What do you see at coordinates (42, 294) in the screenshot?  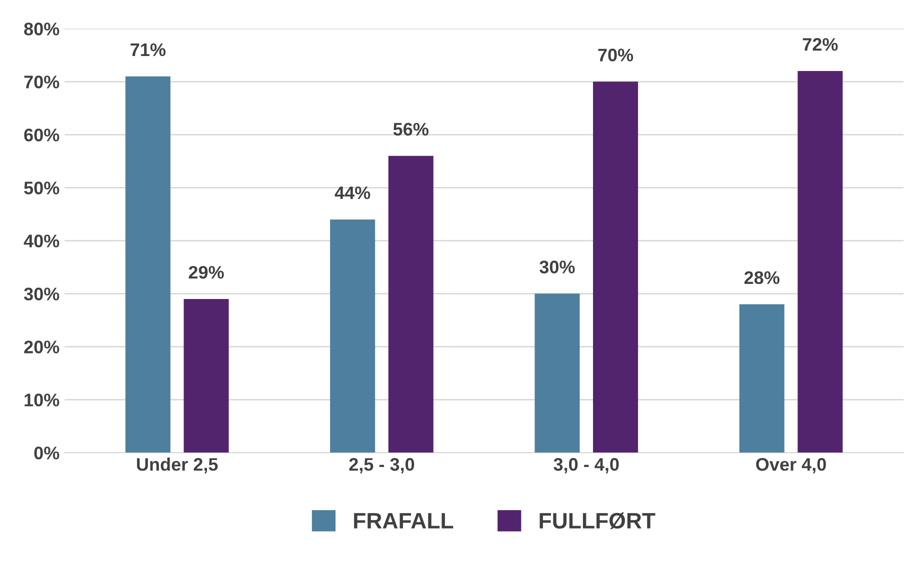 I see `y-tick-label: 30%` at bounding box center [42, 294].